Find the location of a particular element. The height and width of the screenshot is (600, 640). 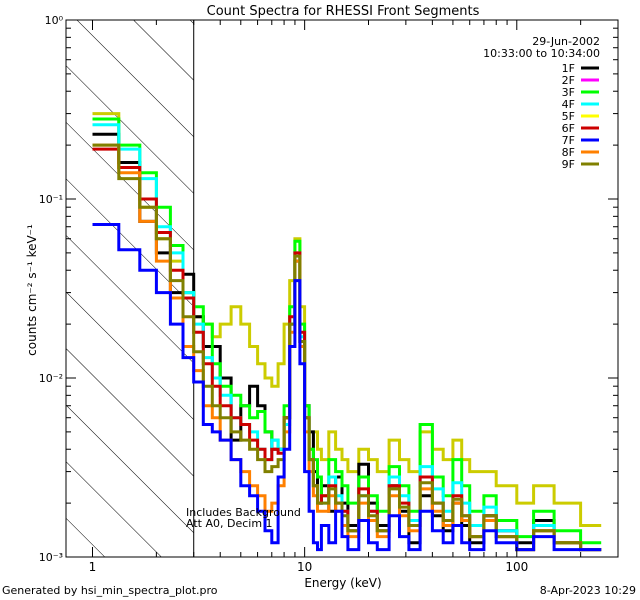

annotation-attenuator: Att A0, Decim 1 is located at coordinates (229, 523).